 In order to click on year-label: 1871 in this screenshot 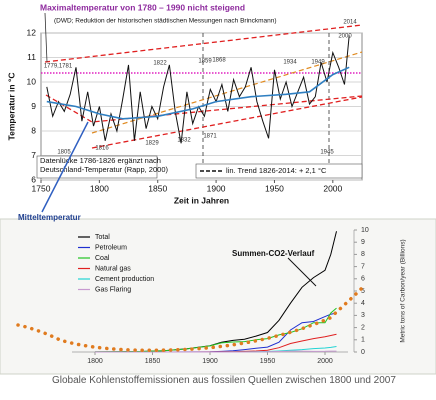, I will do `click(210, 137)`.